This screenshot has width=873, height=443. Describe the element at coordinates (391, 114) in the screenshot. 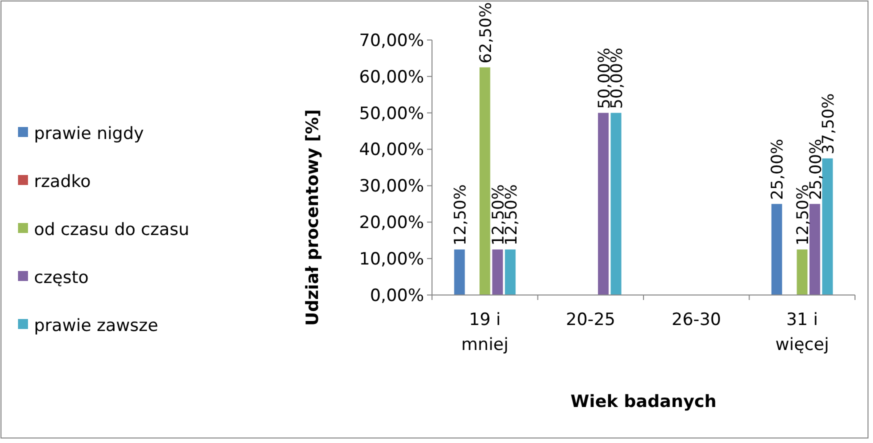

I see `y-tick-label: 50,00%` at that location.